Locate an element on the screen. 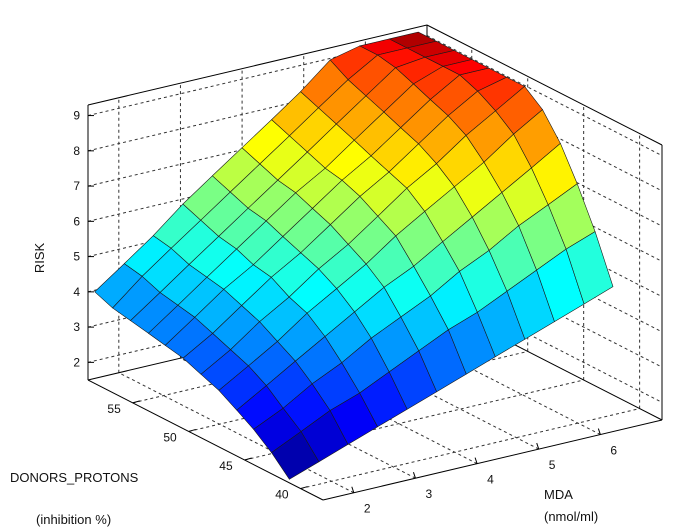  y-tick-label: 50 is located at coordinates (170, 437).